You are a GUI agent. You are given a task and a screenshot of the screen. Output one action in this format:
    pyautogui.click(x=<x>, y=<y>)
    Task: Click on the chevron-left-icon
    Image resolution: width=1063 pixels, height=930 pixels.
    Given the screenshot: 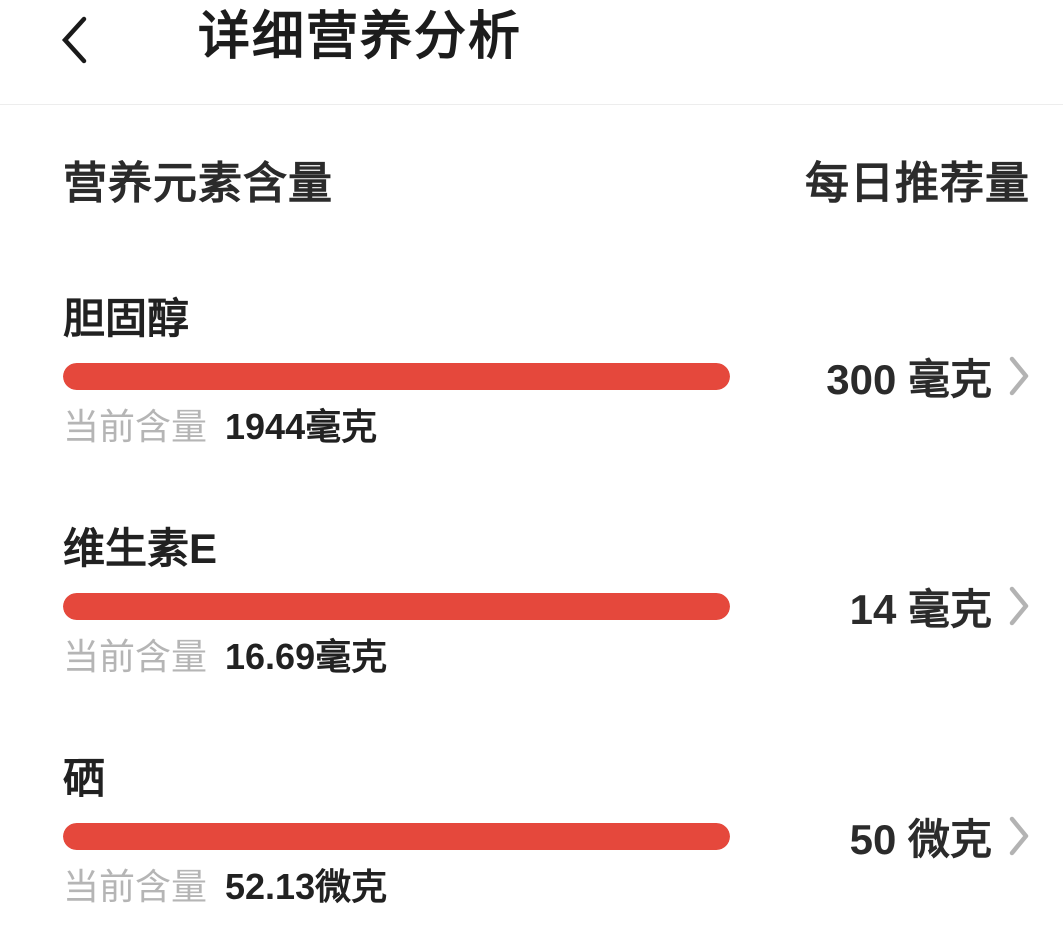 What is the action you would take?
    pyautogui.click(x=74, y=40)
    